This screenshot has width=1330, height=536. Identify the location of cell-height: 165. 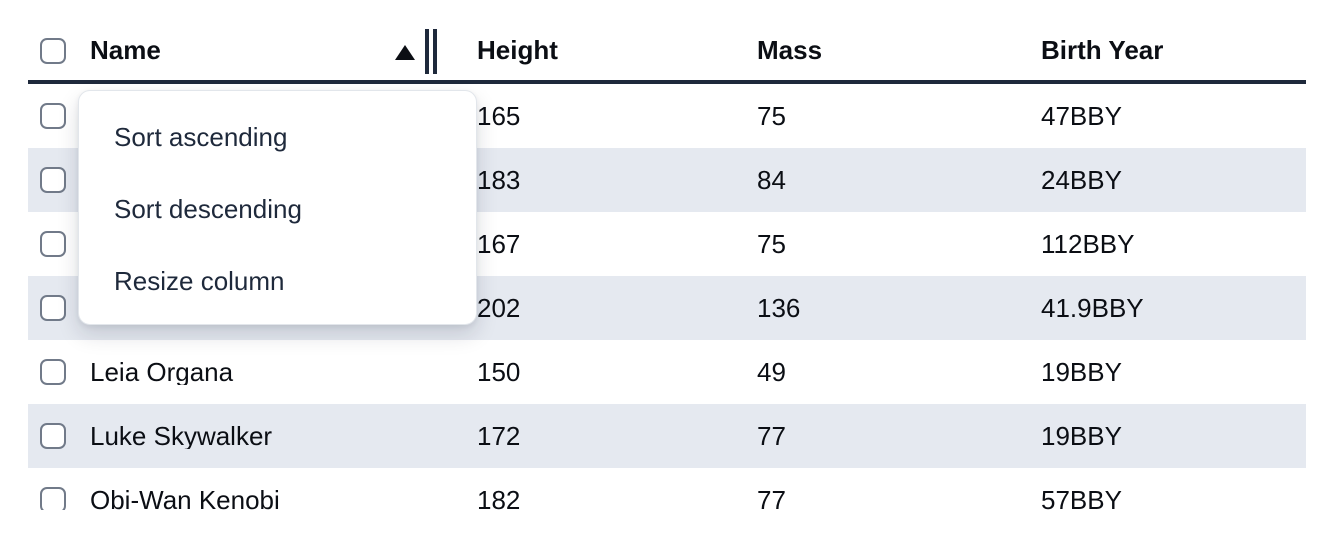
(499, 116).